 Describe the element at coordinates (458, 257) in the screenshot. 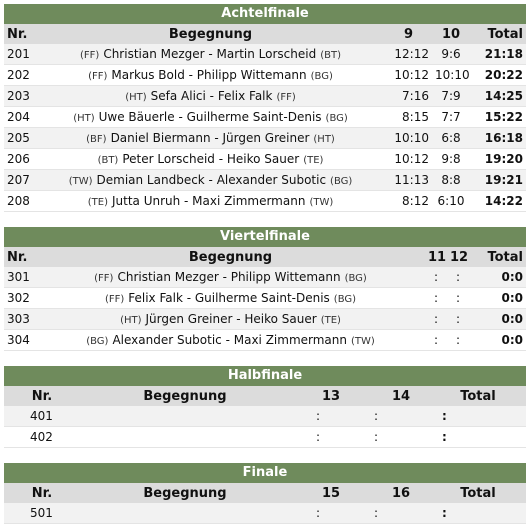

I see `column-header: 12` at that location.